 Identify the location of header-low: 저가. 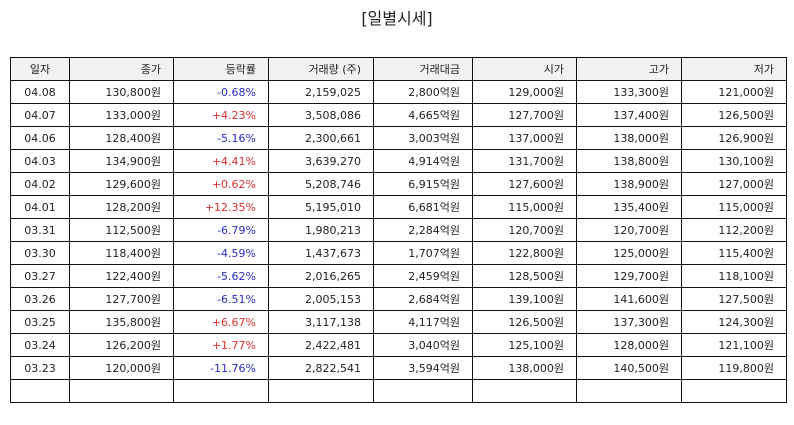
(734, 69).